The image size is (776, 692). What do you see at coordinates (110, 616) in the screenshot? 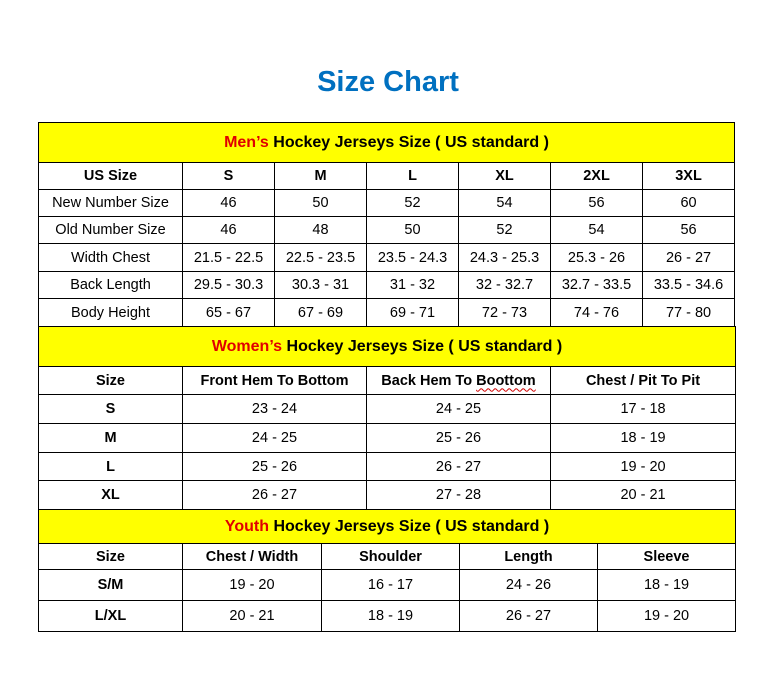
I see `row-label: L/XL` at bounding box center [110, 616].